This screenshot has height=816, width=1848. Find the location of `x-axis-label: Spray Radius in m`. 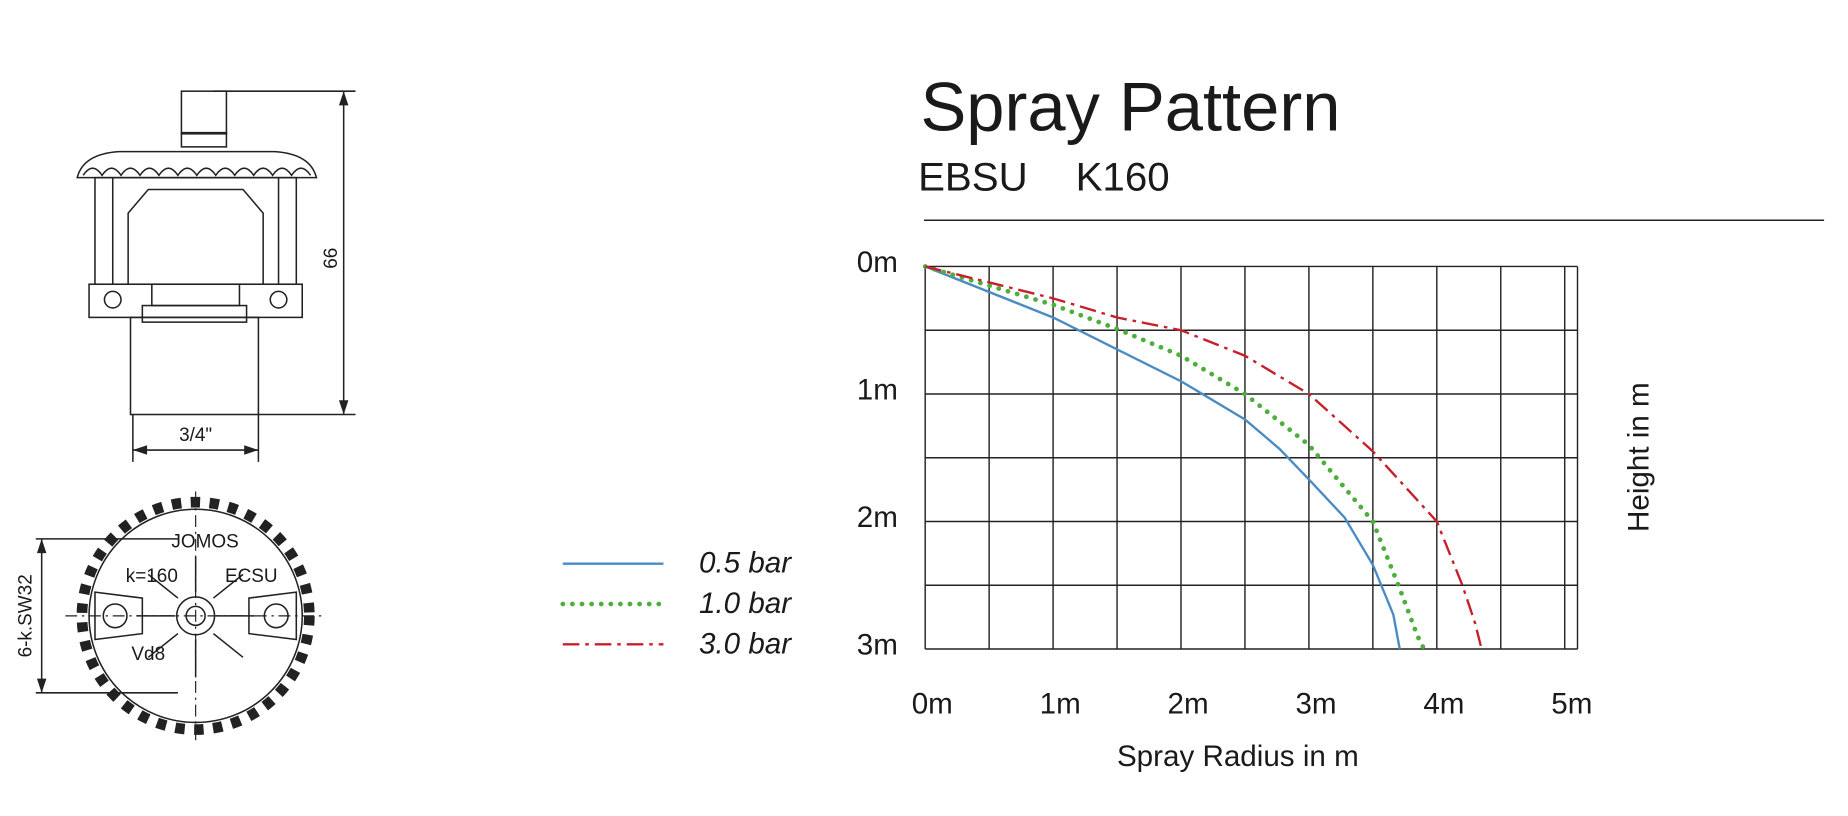

x-axis-label: Spray Radius in m is located at coordinates (1238, 756).